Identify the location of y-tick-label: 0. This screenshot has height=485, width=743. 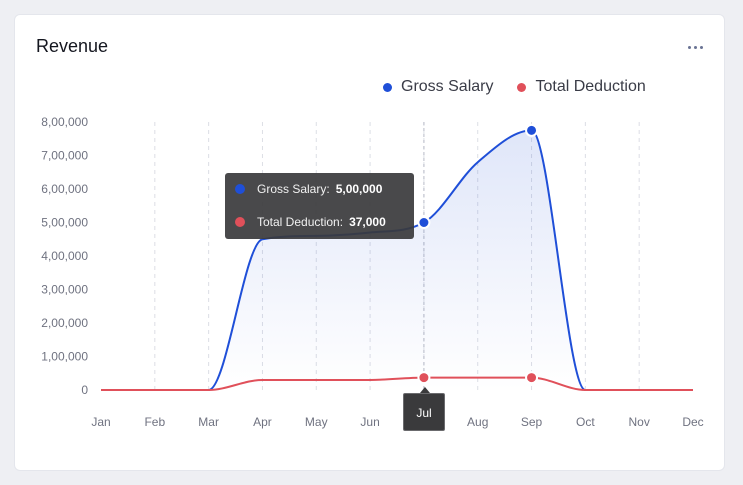
(84, 390).